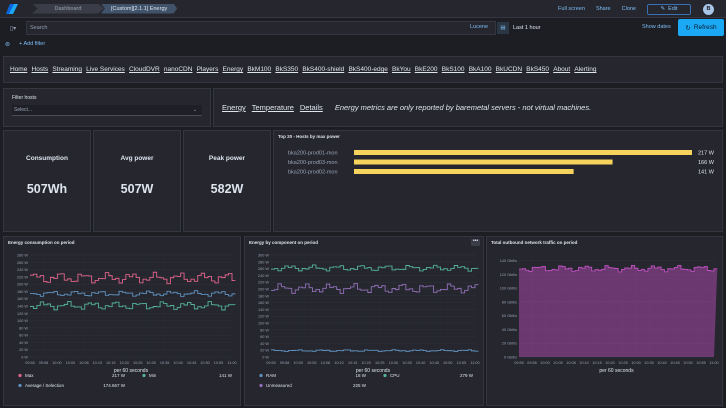 The image size is (726, 408). What do you see at coordinates (562, 28) in the screenshot?
I see `date-picker: ▤ Last 1 hour` at bounding box center [562, 28].